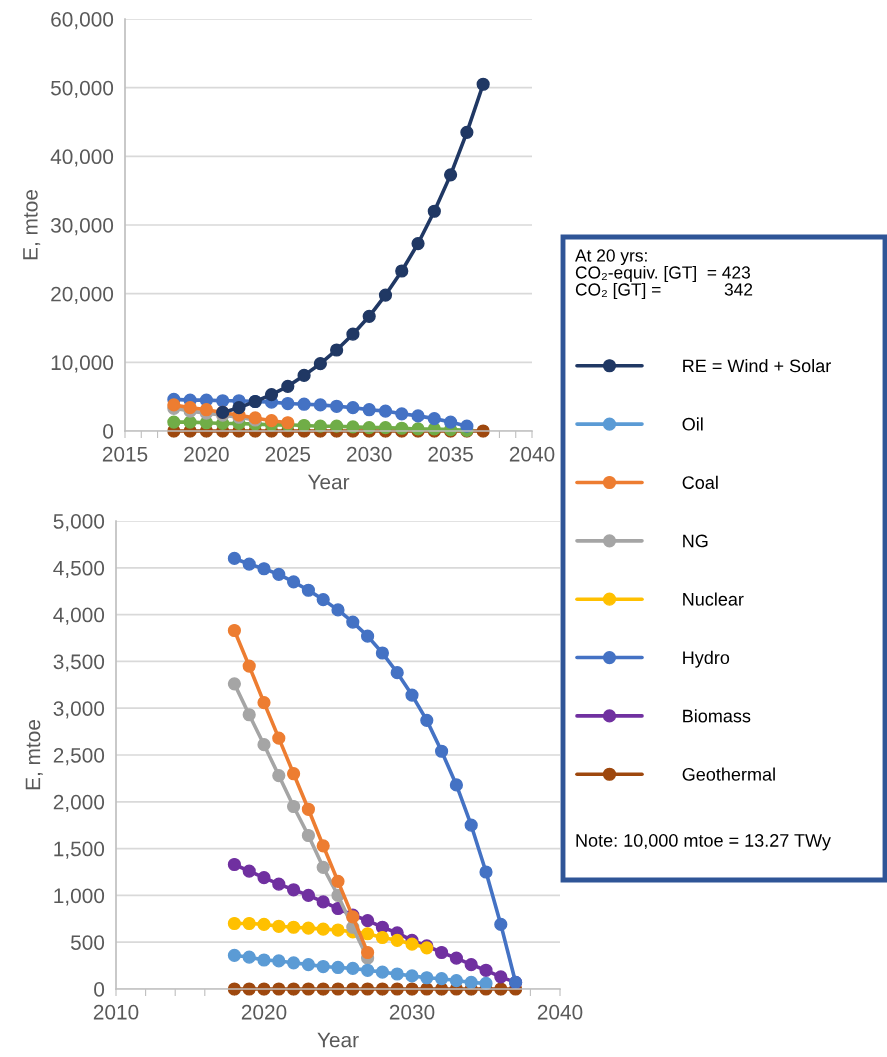 The image size is (887, 1057). Describe the element at coordinates (695, 541) in the screenshot. I see `legend-label: NG` at that location.